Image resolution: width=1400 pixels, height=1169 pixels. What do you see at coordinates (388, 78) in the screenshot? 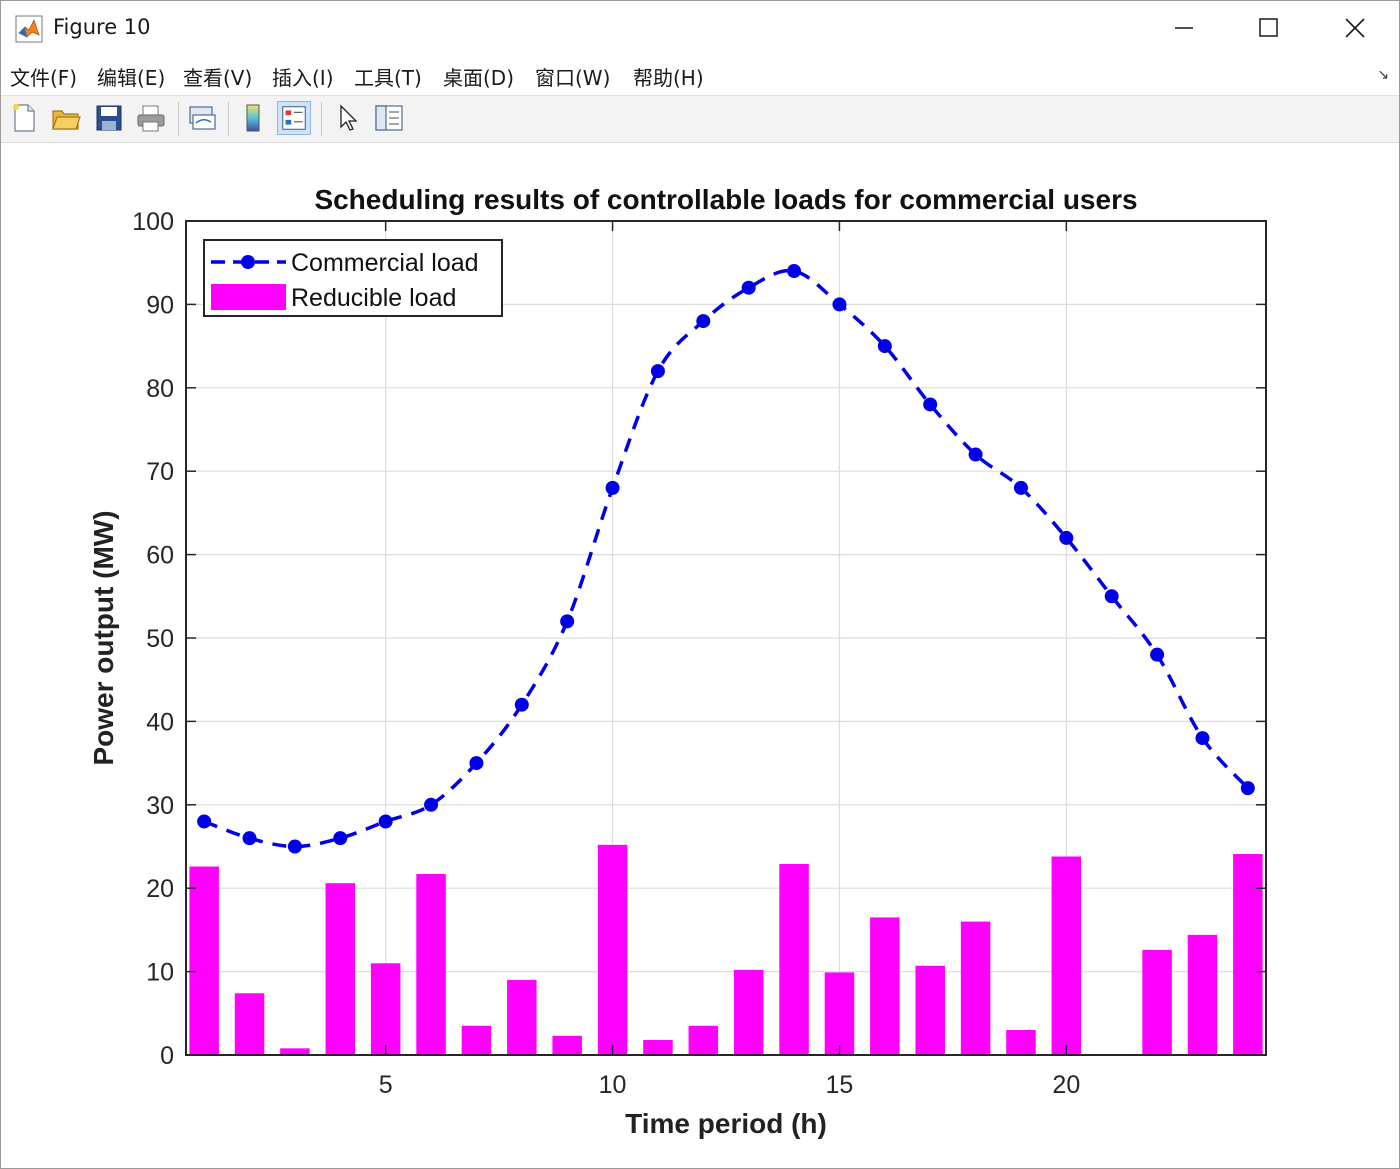
I see `menu-tools: 工具(T)` at bounding box center [388, 78].